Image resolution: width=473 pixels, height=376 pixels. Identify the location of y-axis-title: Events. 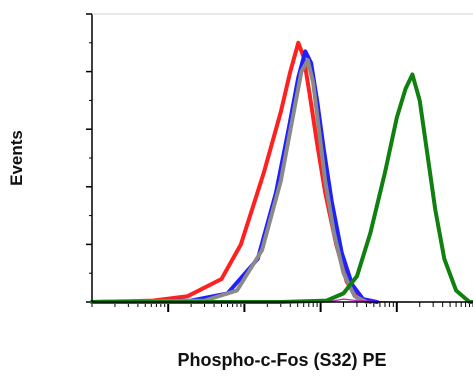
(16, 158).